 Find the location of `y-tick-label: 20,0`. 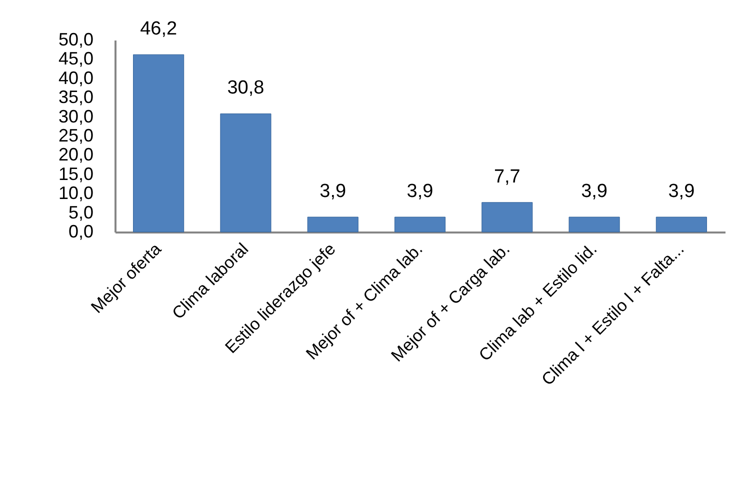

y-tick-label: 20,0 is located at coordinates (76, 154).